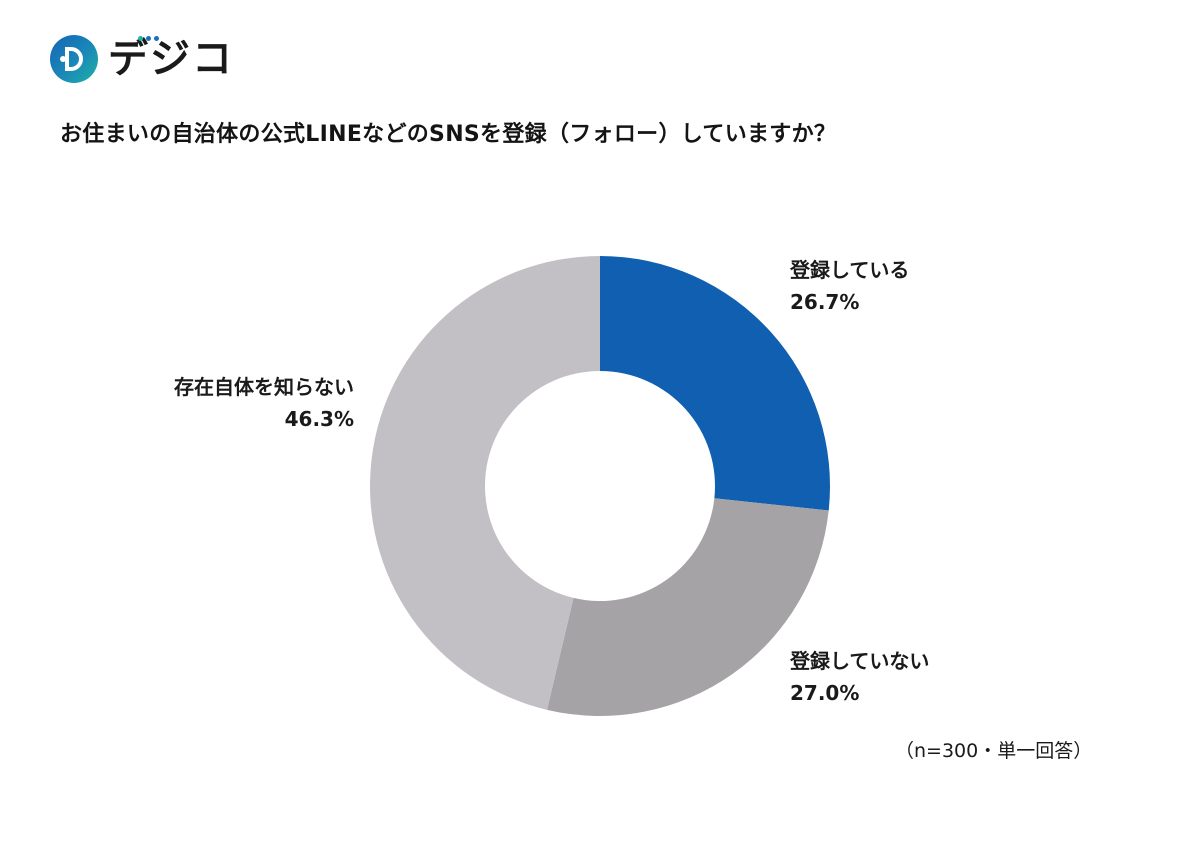 This screenshot has height=850, width=1200. I want to click on slice-label-not-registered: 登録していない 27.0%, so click(859, 677).